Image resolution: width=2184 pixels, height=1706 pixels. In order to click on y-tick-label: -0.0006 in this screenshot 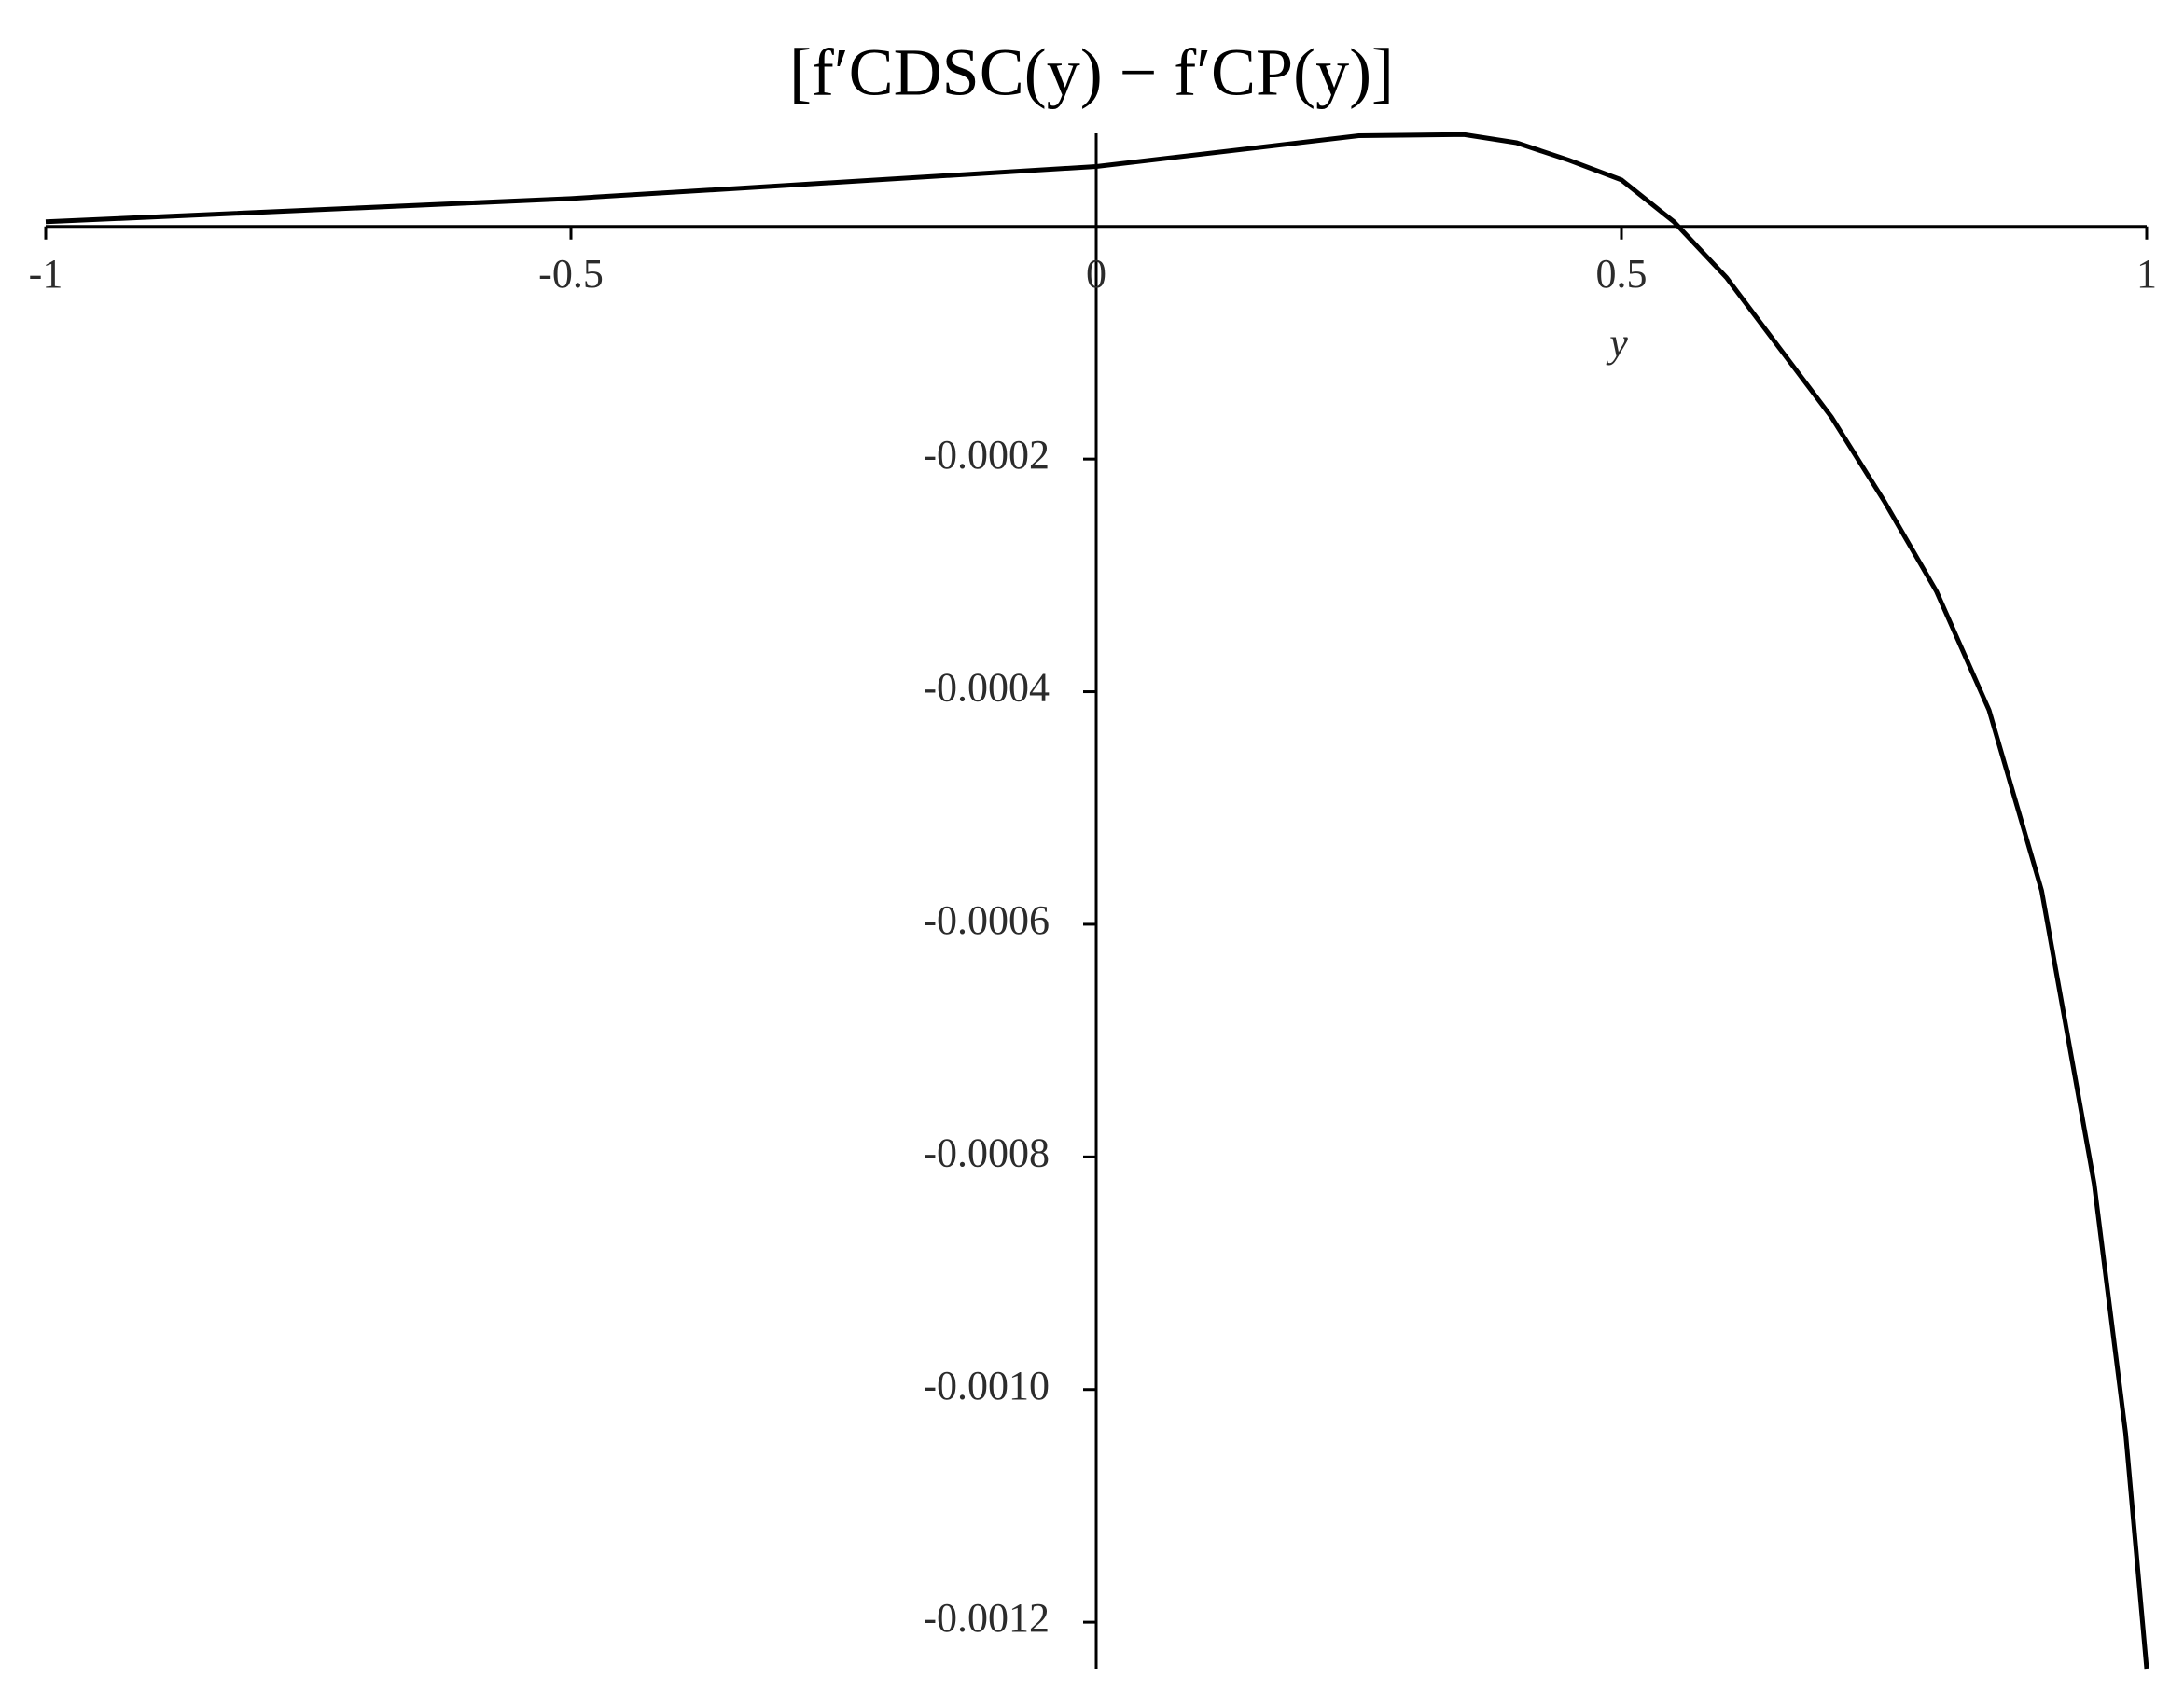, I will do `click(986, 920)`.